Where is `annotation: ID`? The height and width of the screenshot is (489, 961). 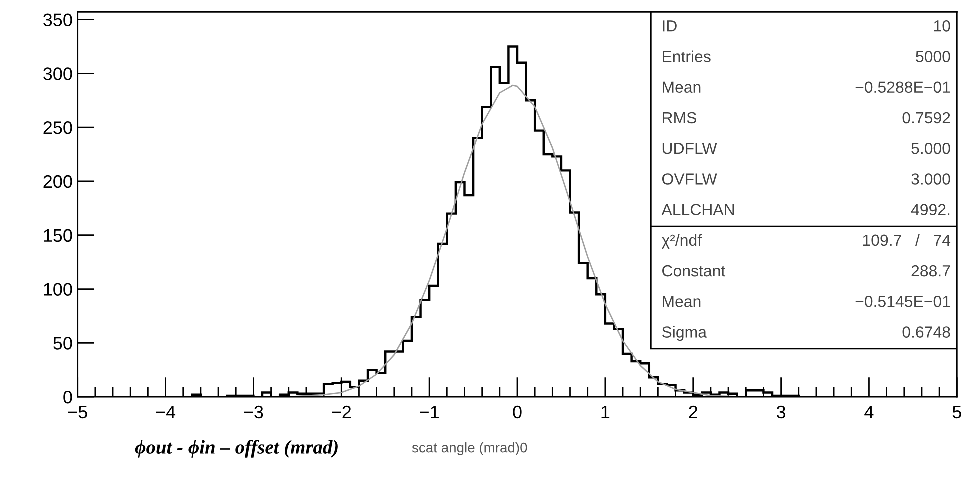
annotation: ID is located at coordinates (670, 26).